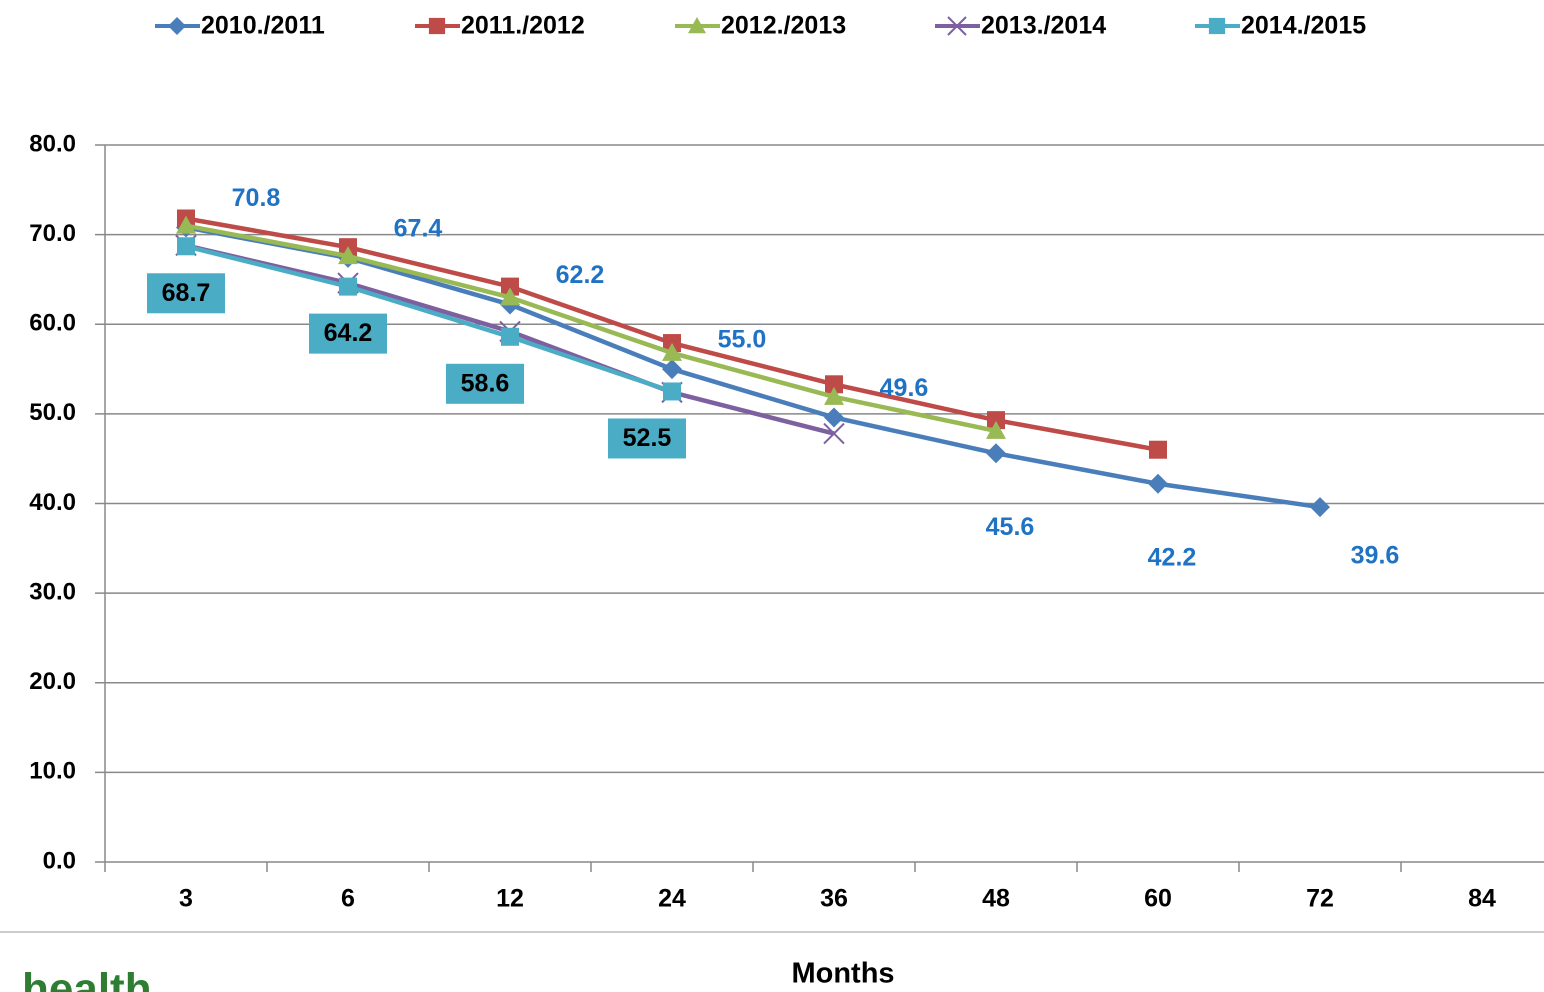 This screenshot has height=992, width=1544. Describe the element at coordinates (52, 412) in the screenshot. I see `y-tick-label: 50.0` at that location.